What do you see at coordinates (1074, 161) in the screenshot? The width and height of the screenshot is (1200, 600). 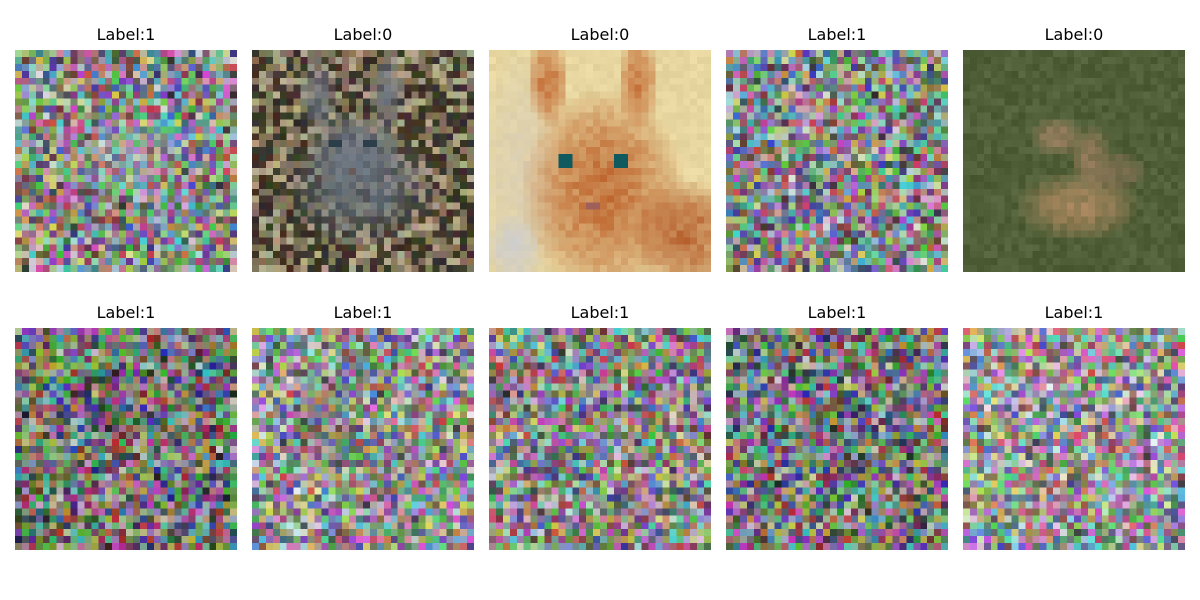 I see `deer-image` at bounding box center [1074, 161].